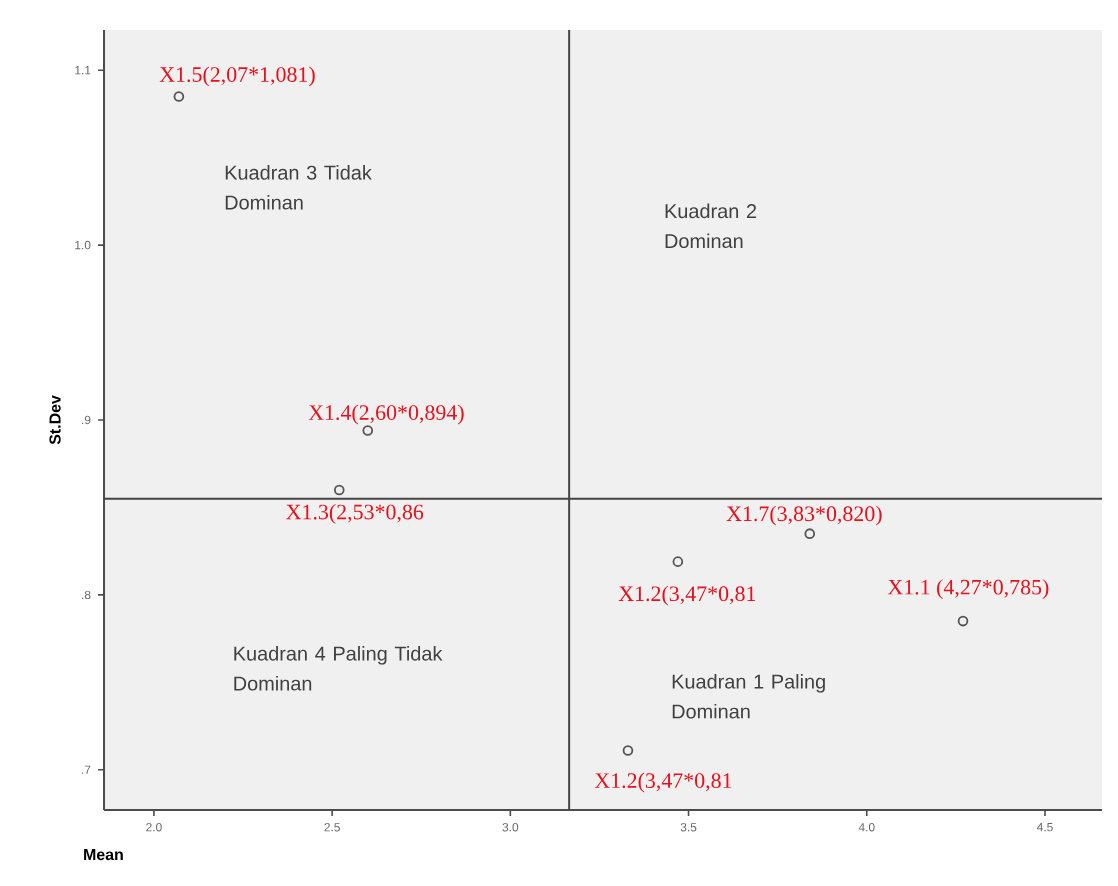 The height and width of the screenshot is (886, 1118). I want to click on annotation: Kuadran 3 Tidak Dominan, so click(298, 187).